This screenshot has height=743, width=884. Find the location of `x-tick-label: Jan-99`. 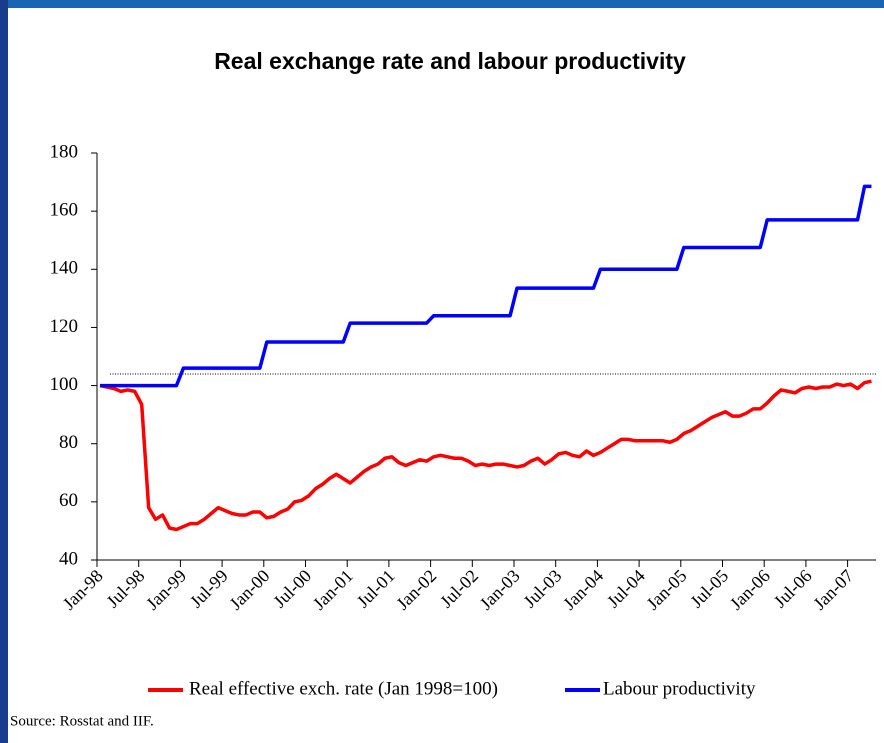

x-tick-label: Jan-99 is located at coordinates (166, 590).